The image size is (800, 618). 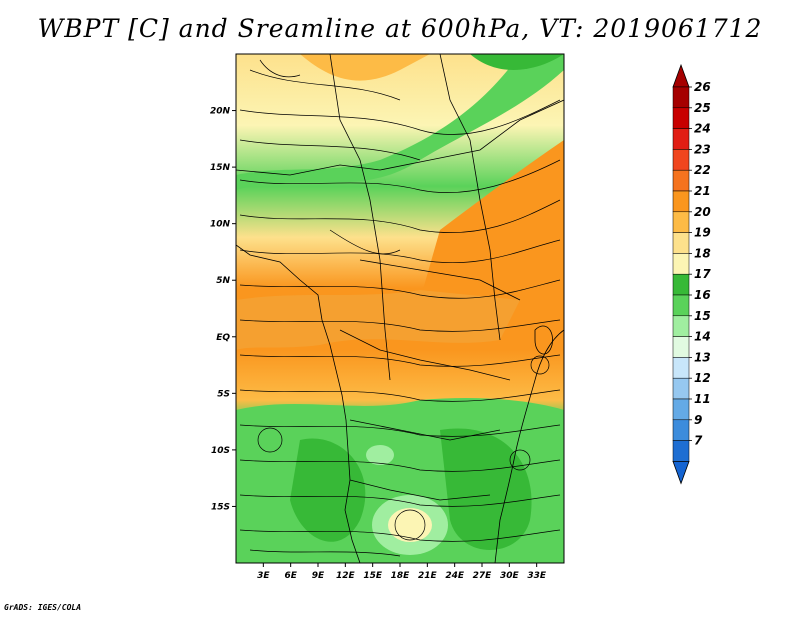 What do you see at coordinates (43, 607) in the screenshot?
I see `grads-credit: GrADS: IGES/COLA` at bounding box center [43, 607].